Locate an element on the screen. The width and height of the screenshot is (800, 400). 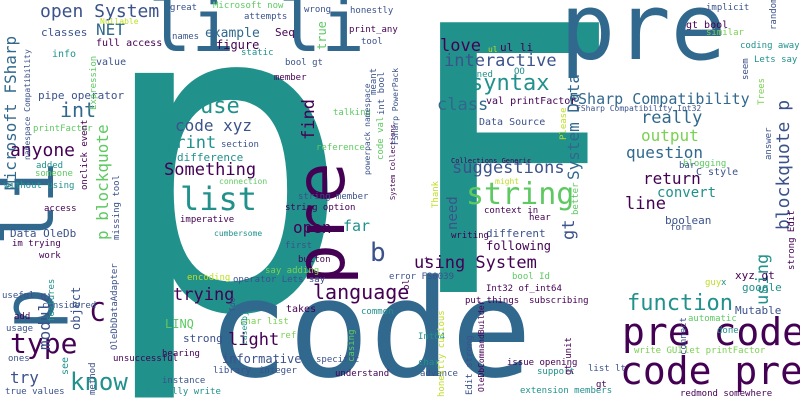
word-find: find is located at coordinates (309, 119).